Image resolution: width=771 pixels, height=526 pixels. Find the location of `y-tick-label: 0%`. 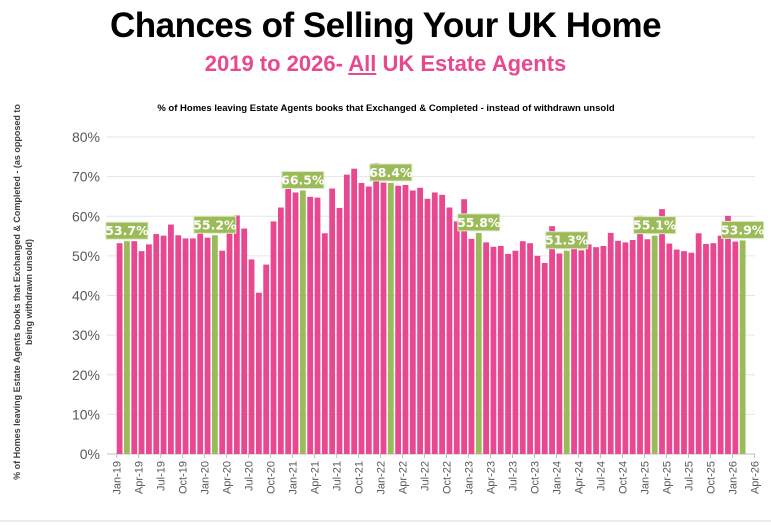

y-tick-label: 0% is located at coordinates (90, 454).